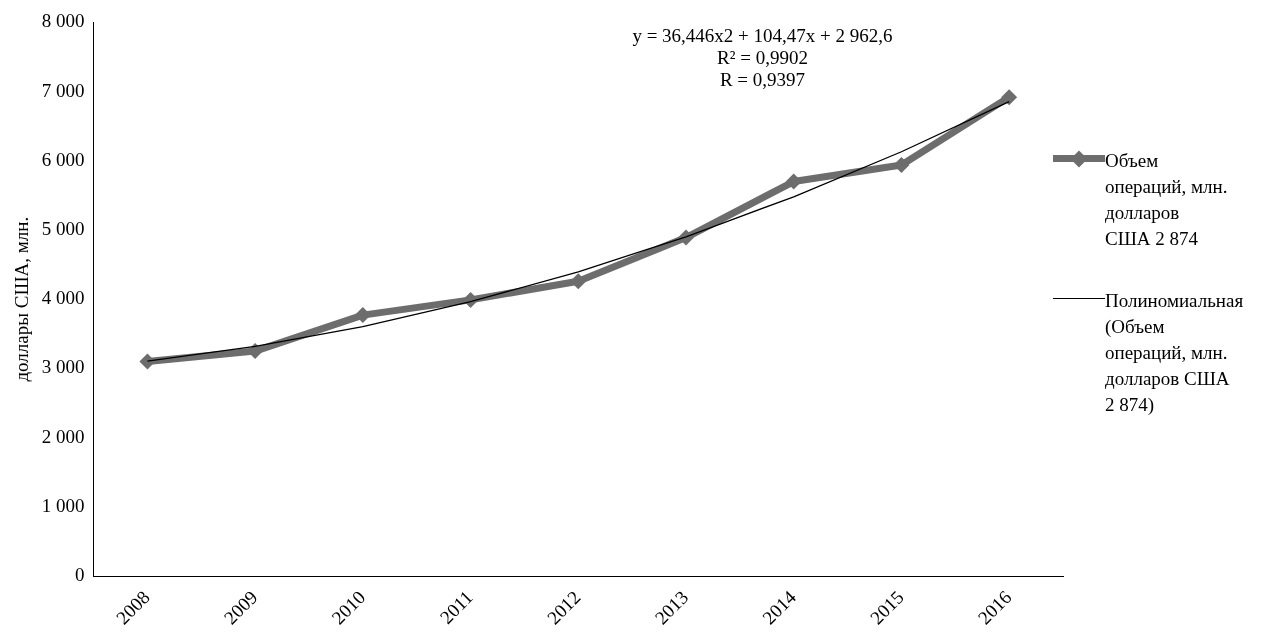 Image resolution: width=1261 pixels, height=639 pixels. What do you see at coordinates (63, 367) in the screenshot?
I see `y-tick-label: 3 000` at bounding box center [63, 367].